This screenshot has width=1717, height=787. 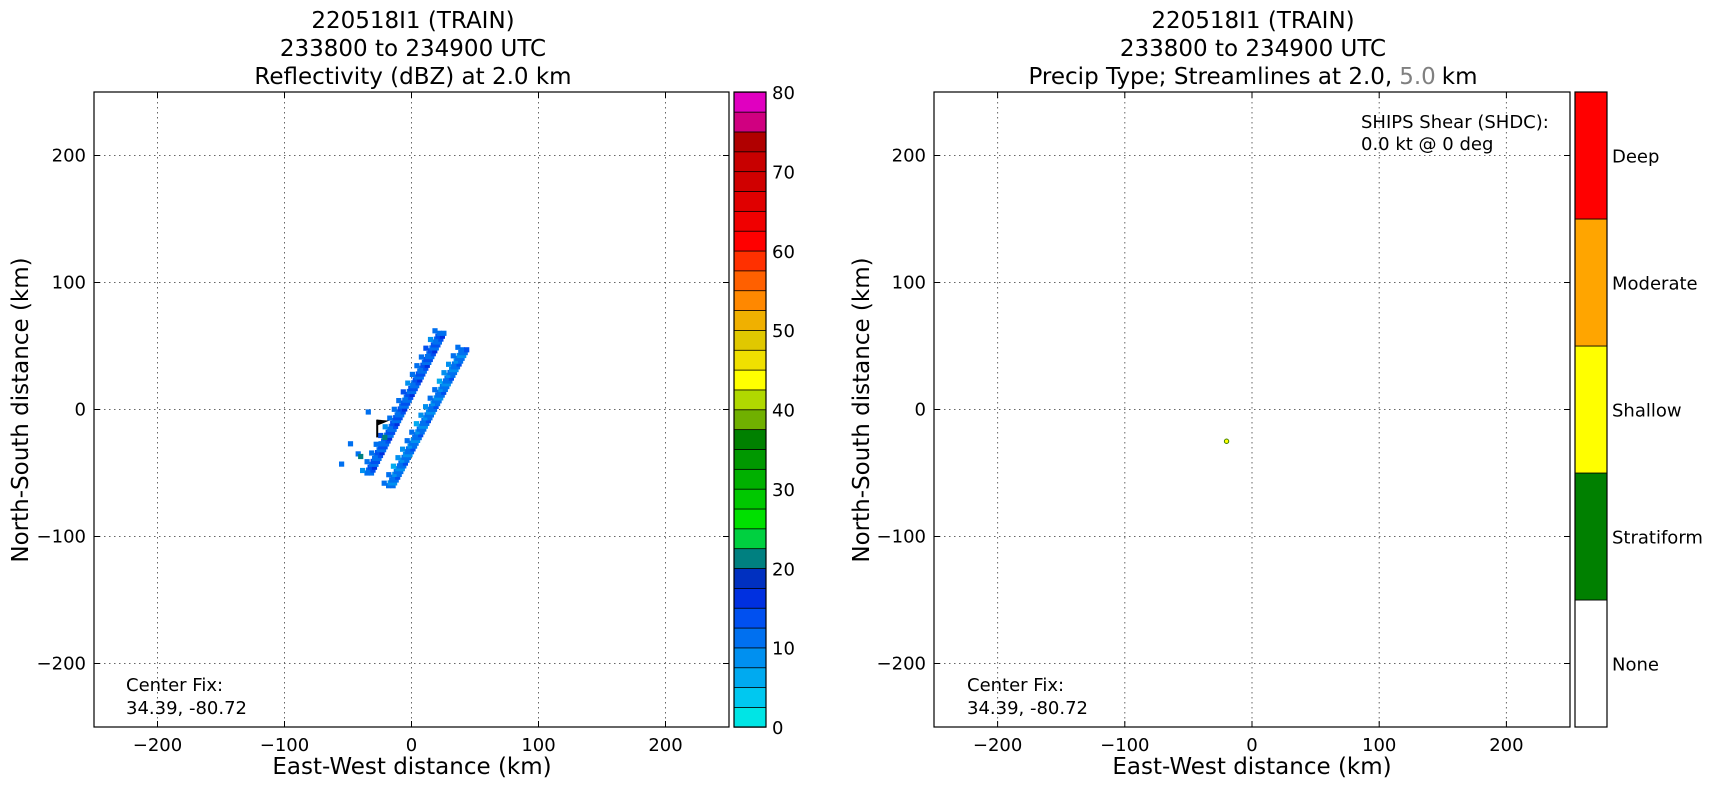 I want to click on left-y-tick-label: −200, so click(x=61, y=664).